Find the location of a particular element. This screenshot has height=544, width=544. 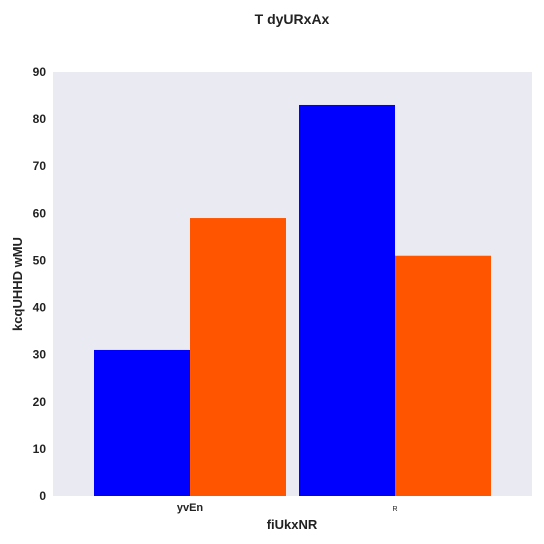

chart-title: T dyURxAx is located at coordinates (292, 19).